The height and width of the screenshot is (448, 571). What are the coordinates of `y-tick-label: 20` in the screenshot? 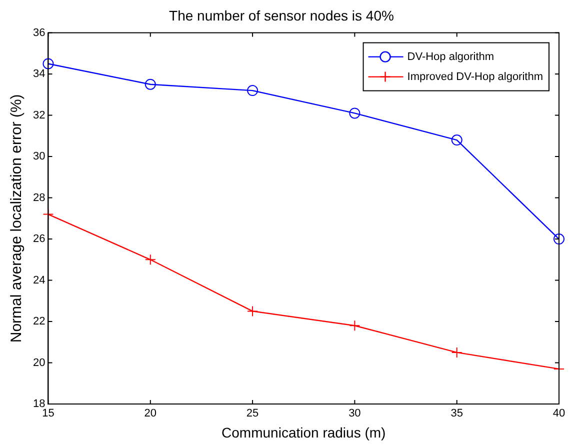 It's located at (39, 362).